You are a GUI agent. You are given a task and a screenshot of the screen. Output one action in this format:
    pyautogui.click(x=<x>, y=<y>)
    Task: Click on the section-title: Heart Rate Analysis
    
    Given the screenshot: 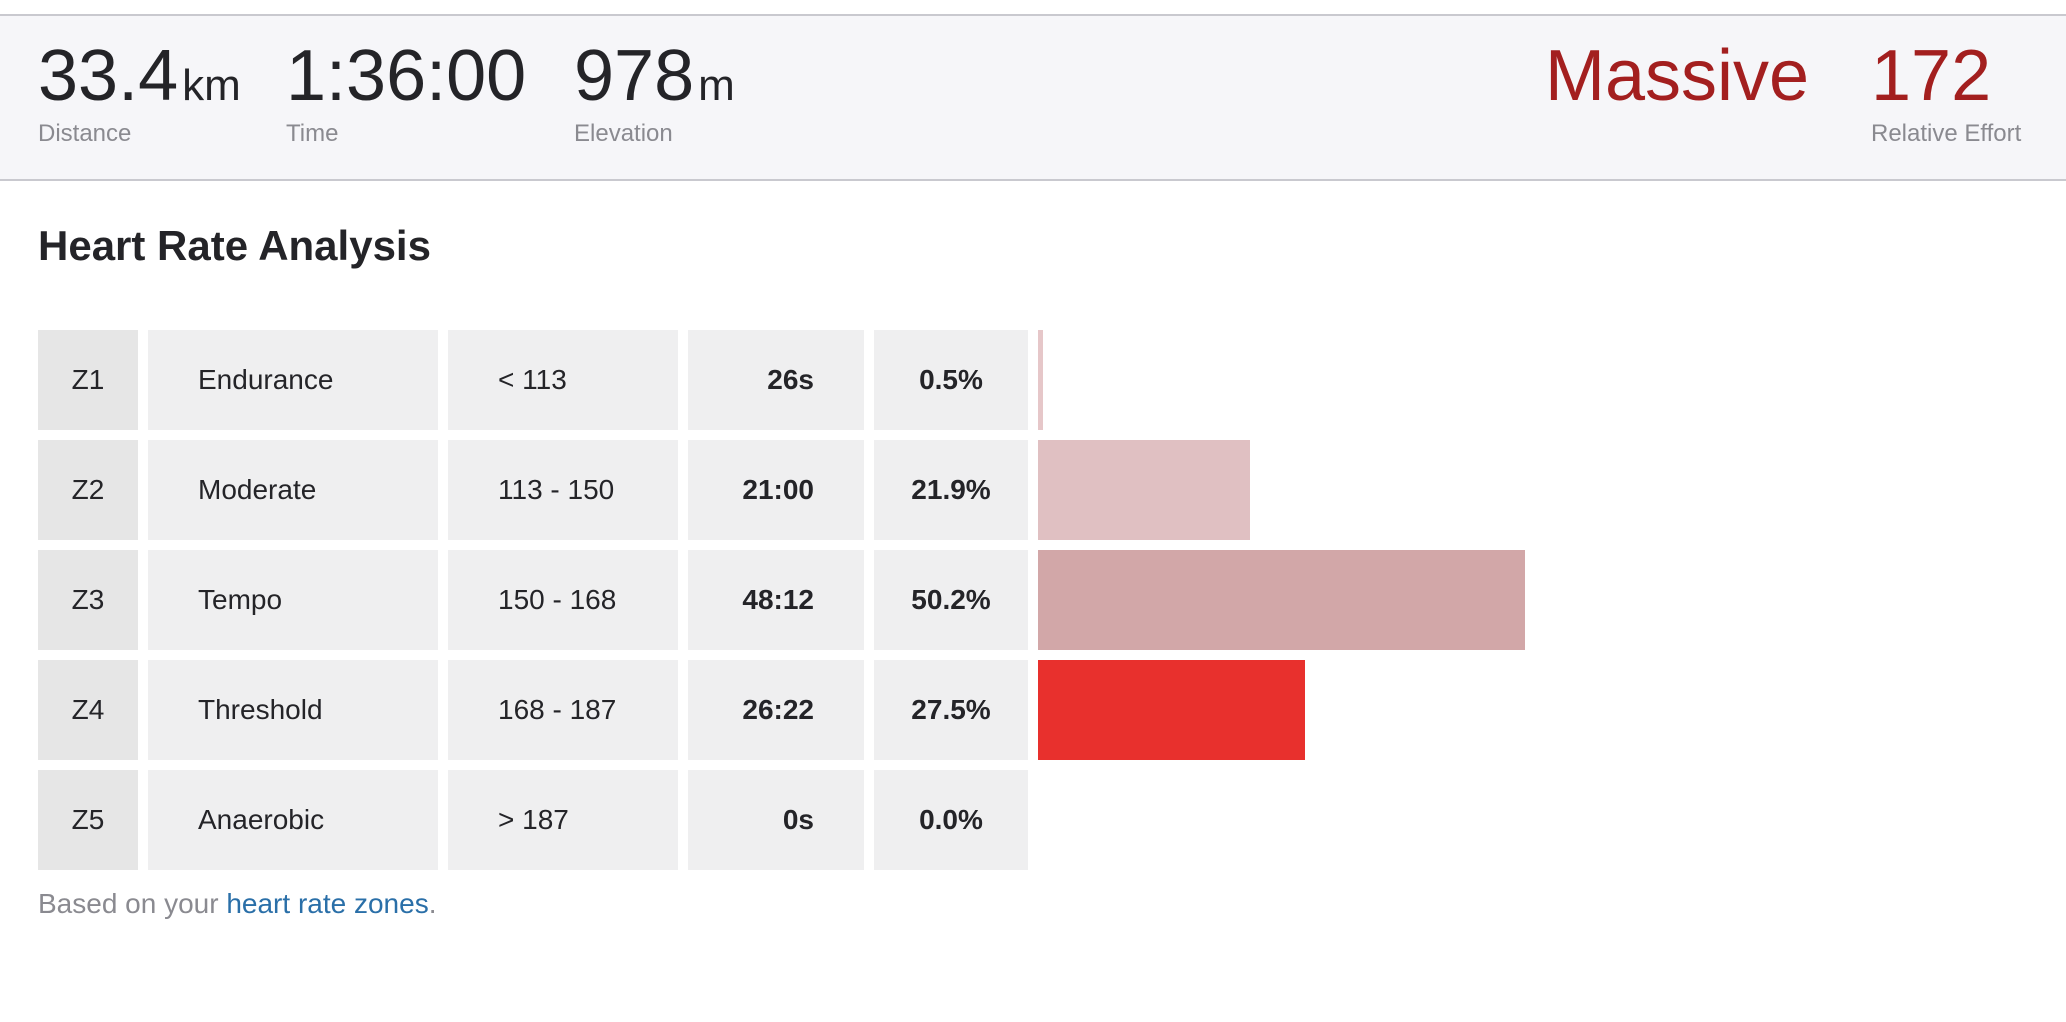 What is the action you would take?
    pyautogui.click(x=234, y=245)
    